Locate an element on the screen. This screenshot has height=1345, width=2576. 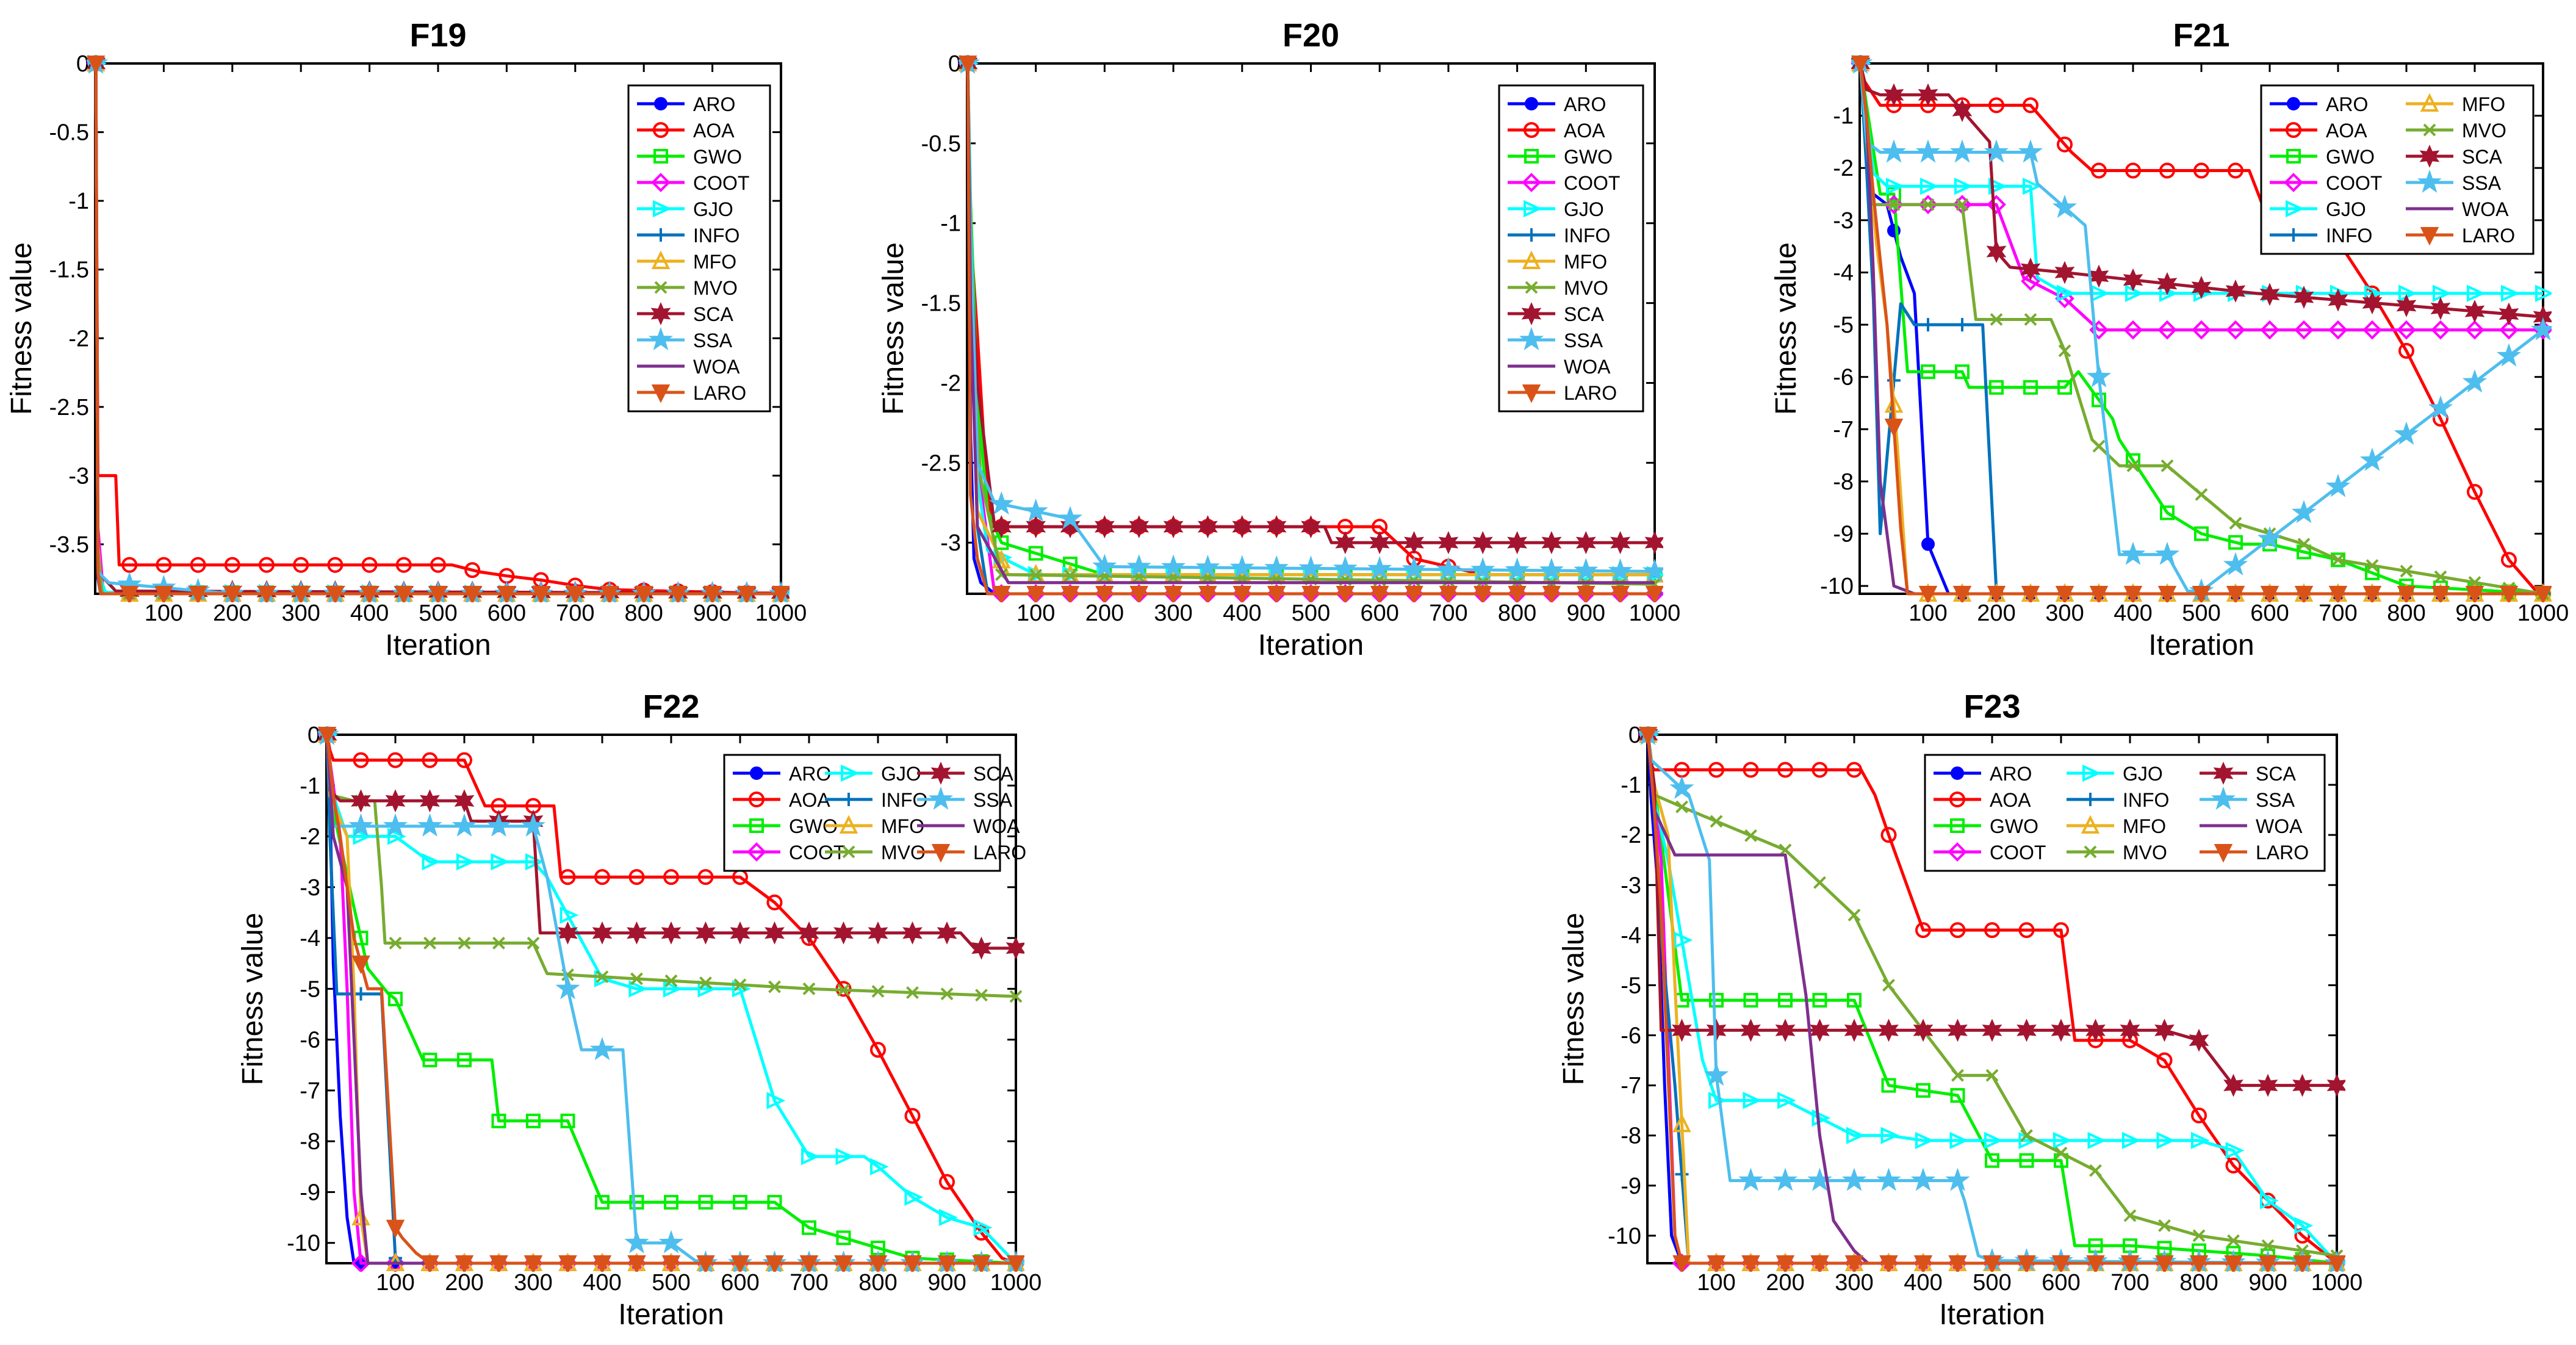
legend-label-woa: WOA is located at coordinates (996, 826).